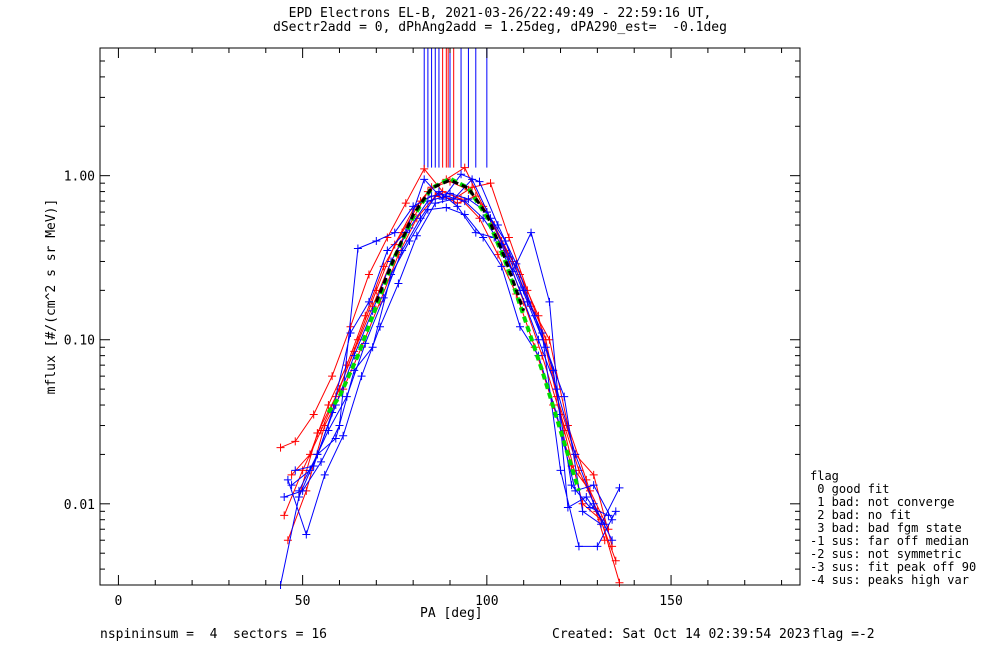 The width and height of the screenshot is (1000, 650). What do you see at coordinates (889, 541) in the screenshot?
I see `legend-item: -1 sus: far off median` at bounding box center [889, 541].